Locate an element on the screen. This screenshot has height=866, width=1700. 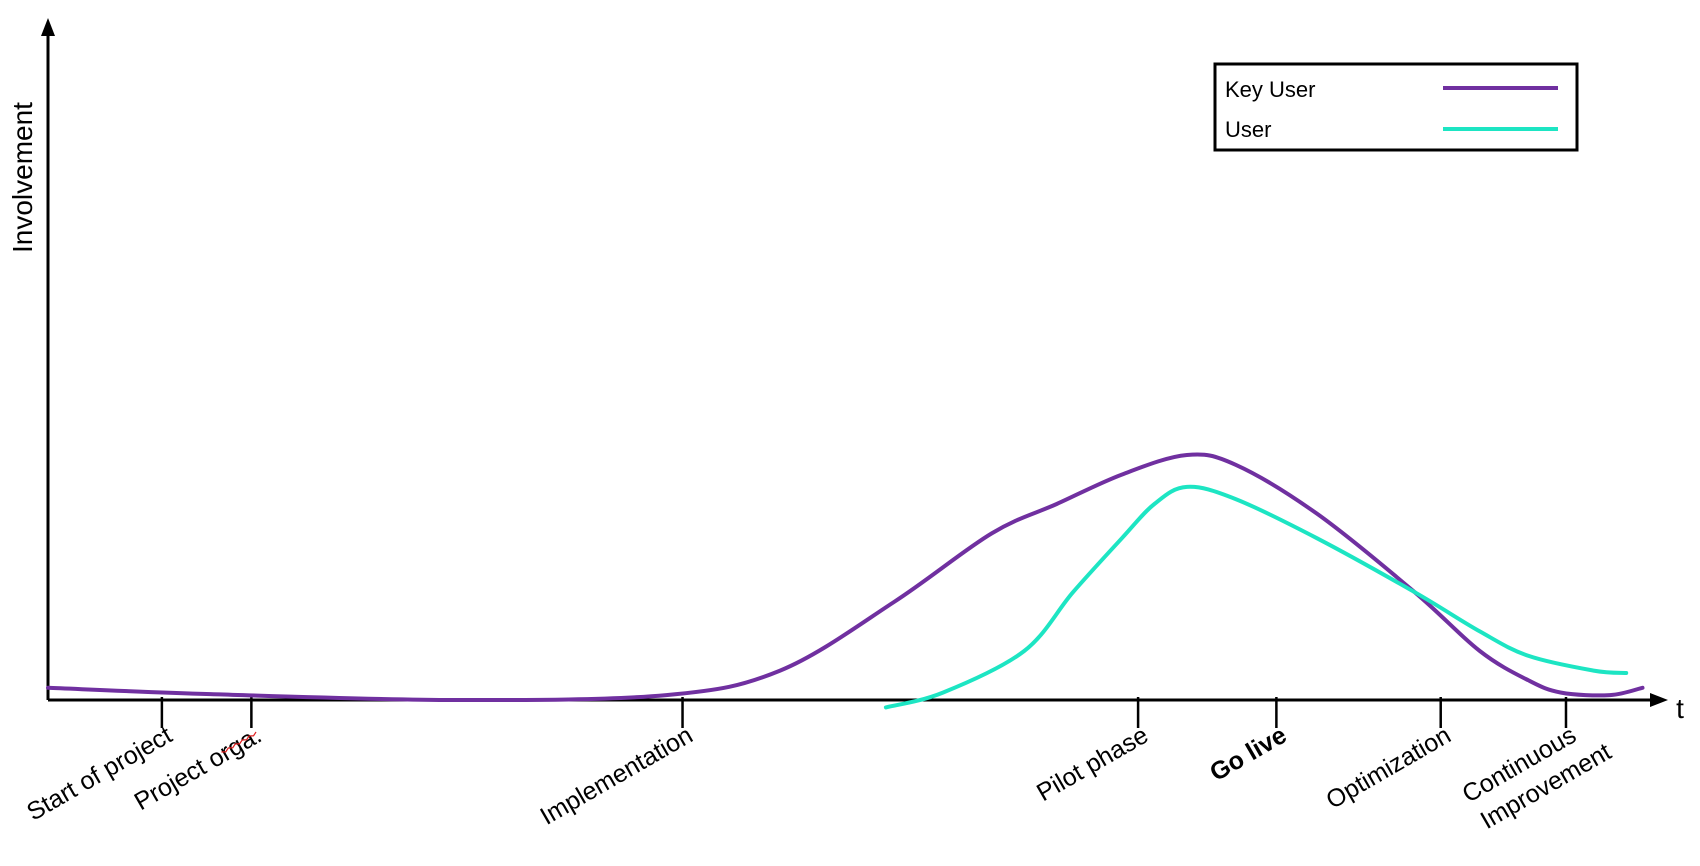
x-axis-label: t is located at coordinates (1680, 708).